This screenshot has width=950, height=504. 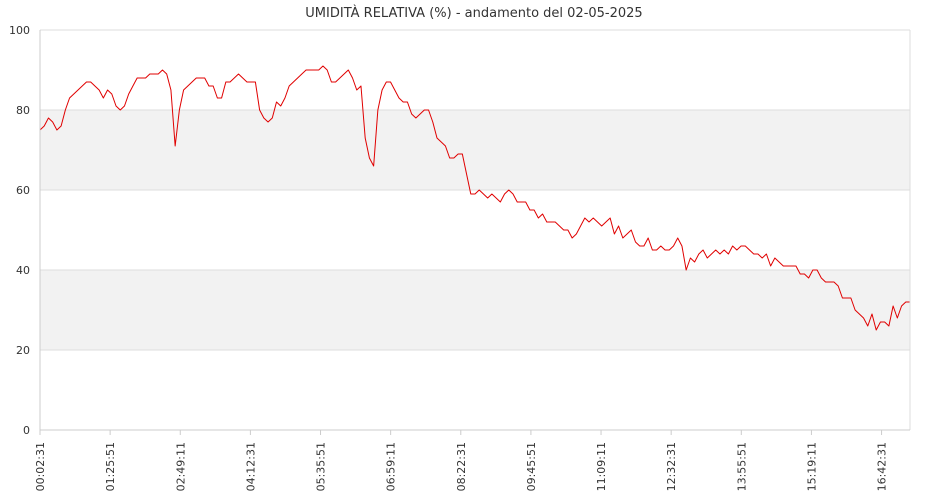 What do you see at coordinates (19, 230) in the screenshot?
I see `y-tick-labels: 0 20 40 60 80 100` at bounding box center [19, 230].